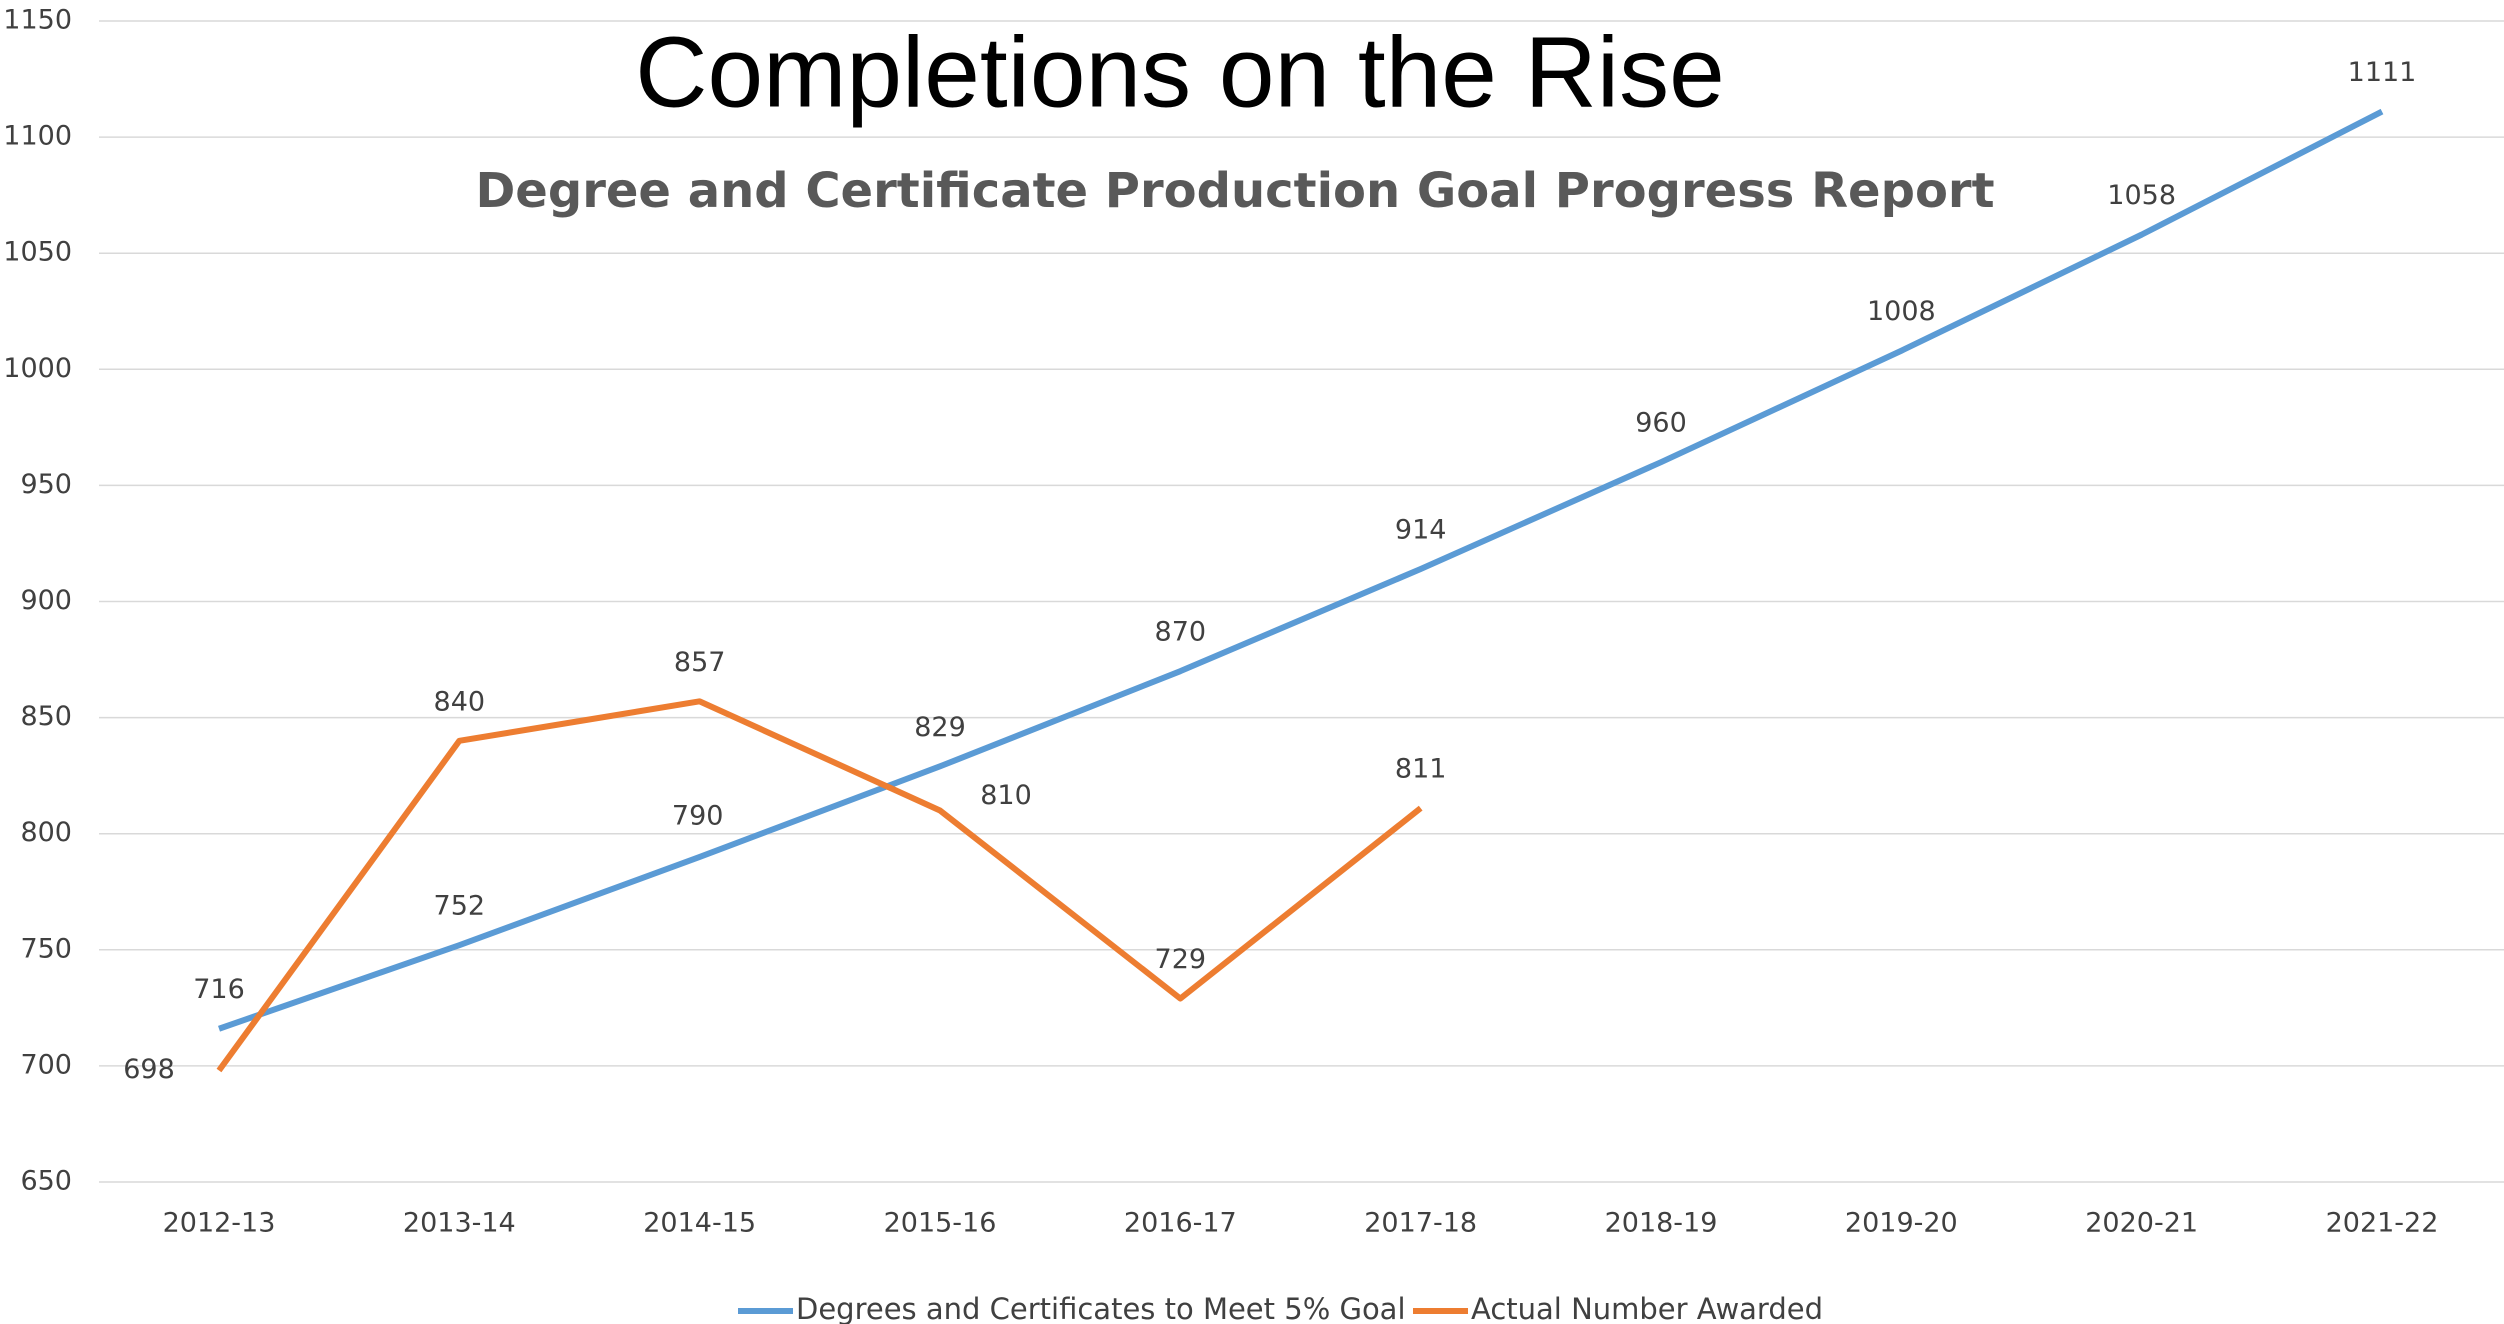  What do you see at coordinates (1901, 311) in the screenshot?
I see `data-label: 1008` at bounding box center [1901, 311].